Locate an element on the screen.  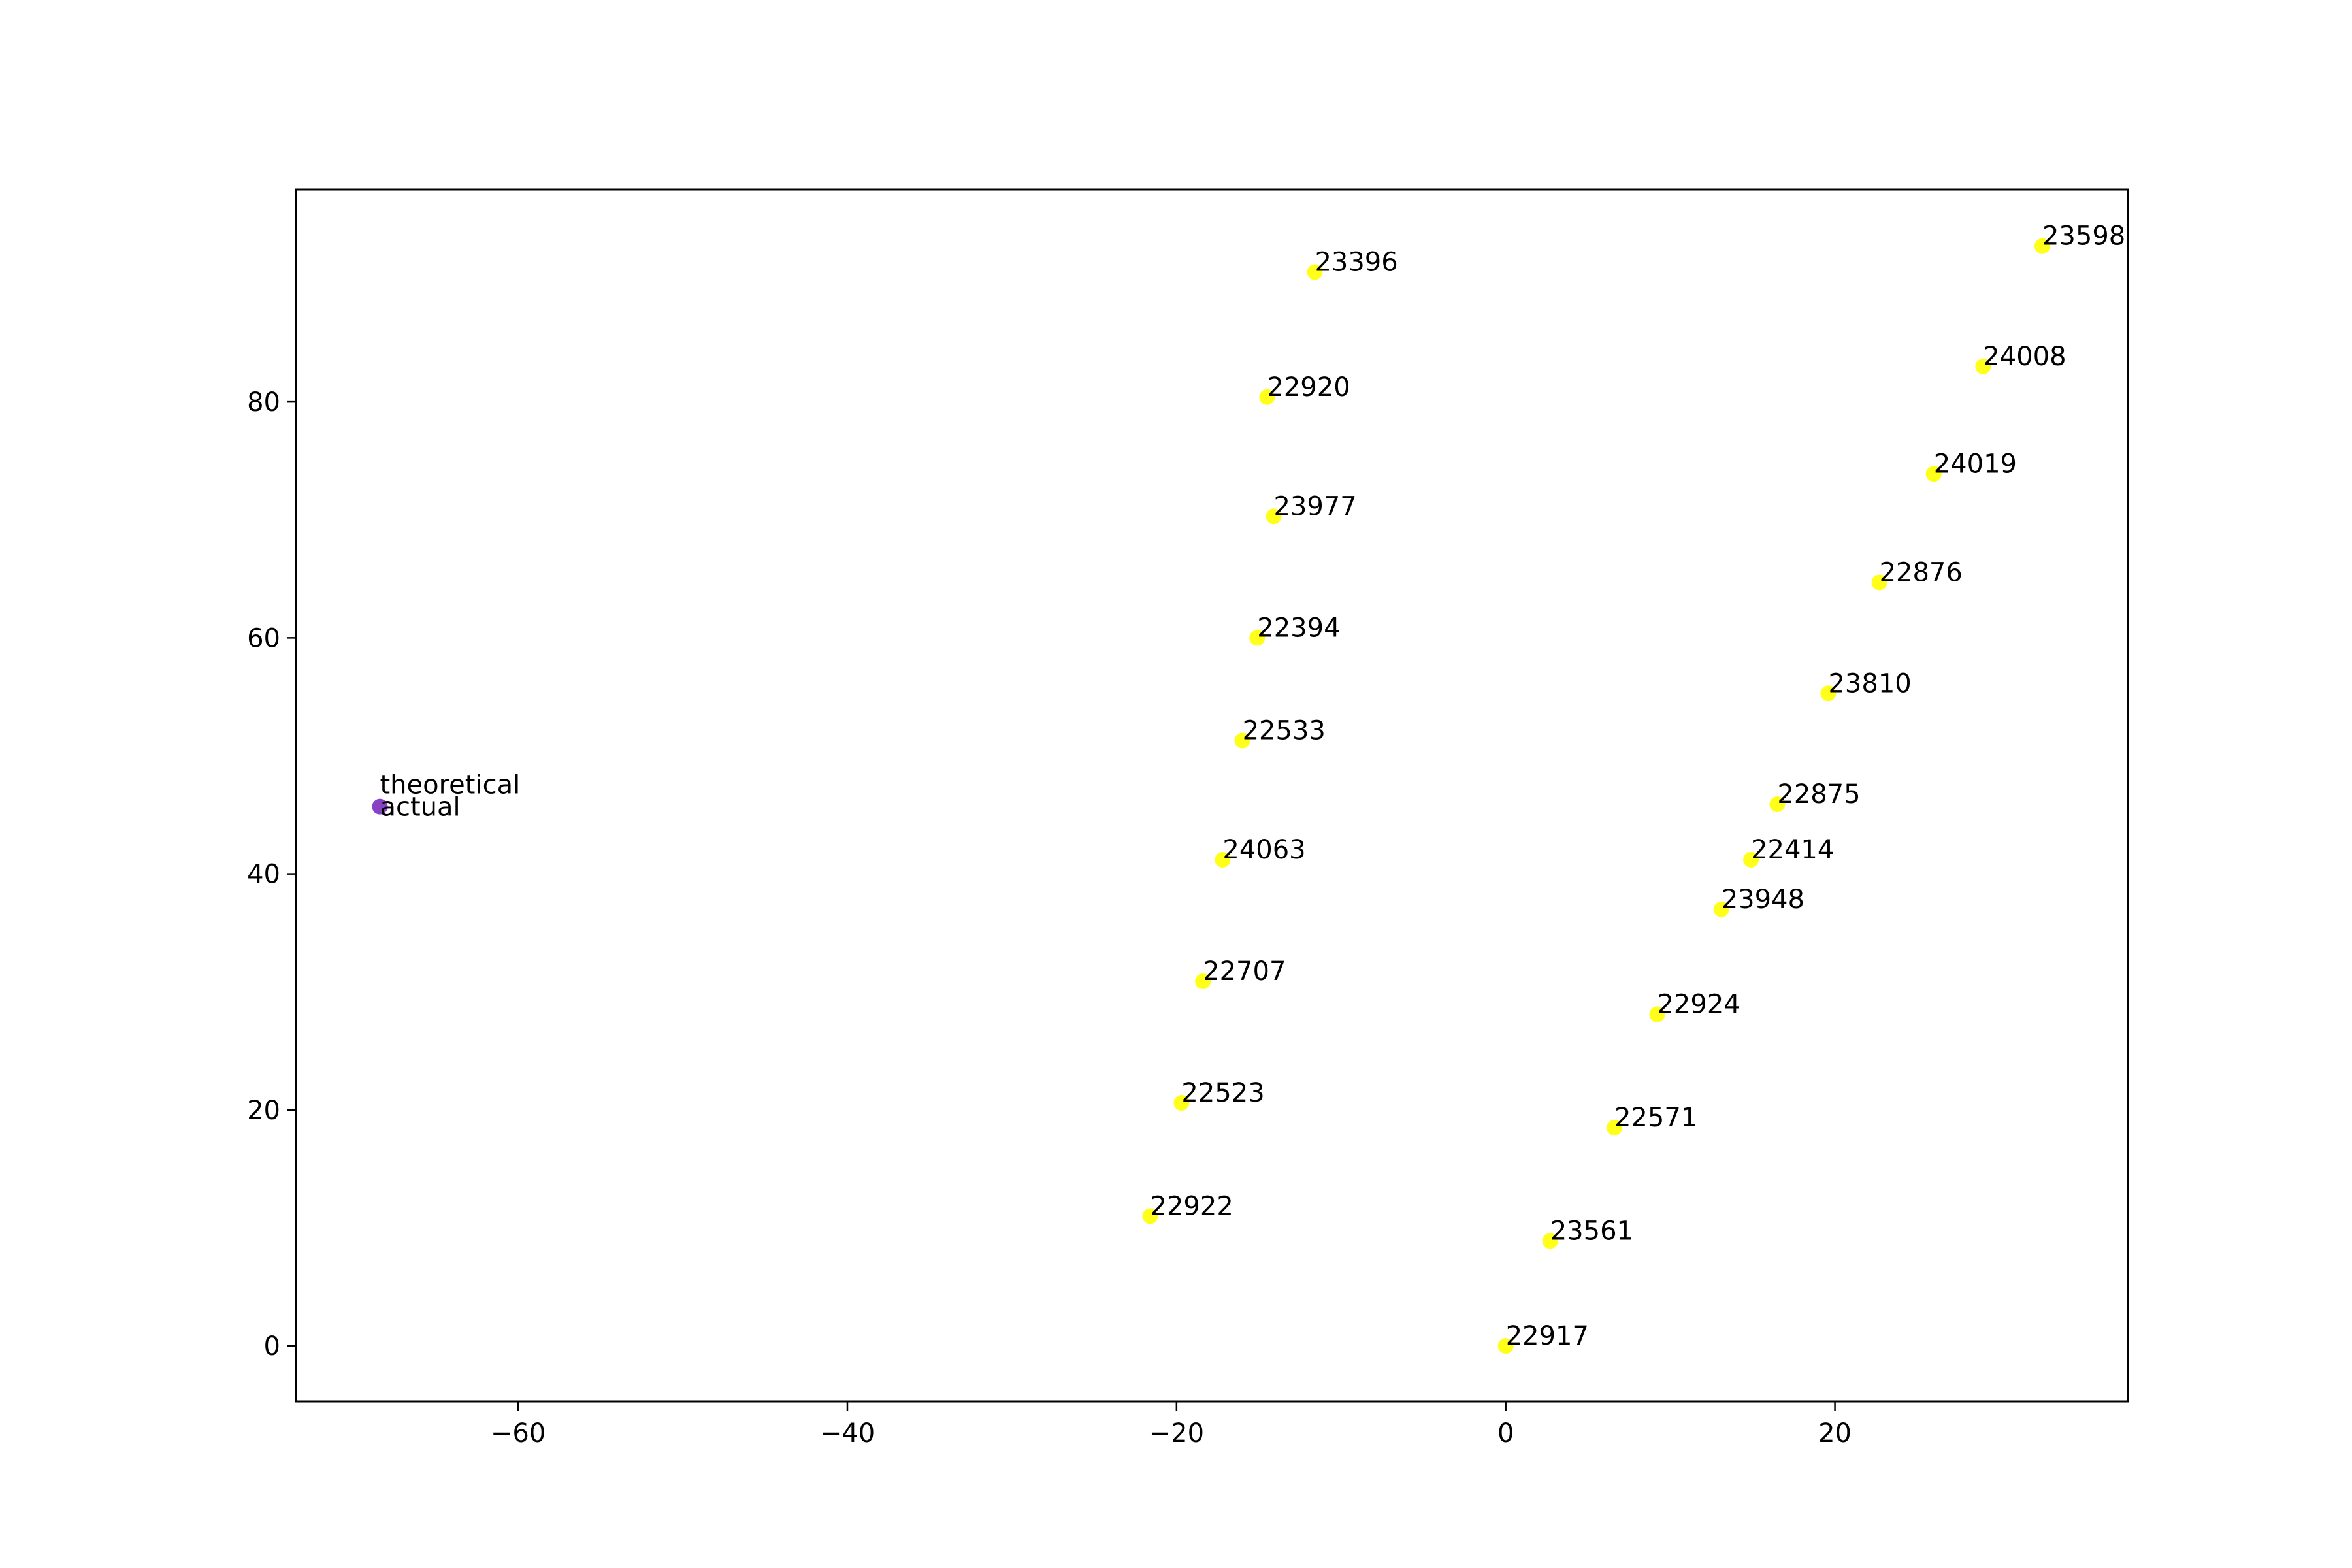
x-tick-label: 20 is located at coordinates (1835, 1433).